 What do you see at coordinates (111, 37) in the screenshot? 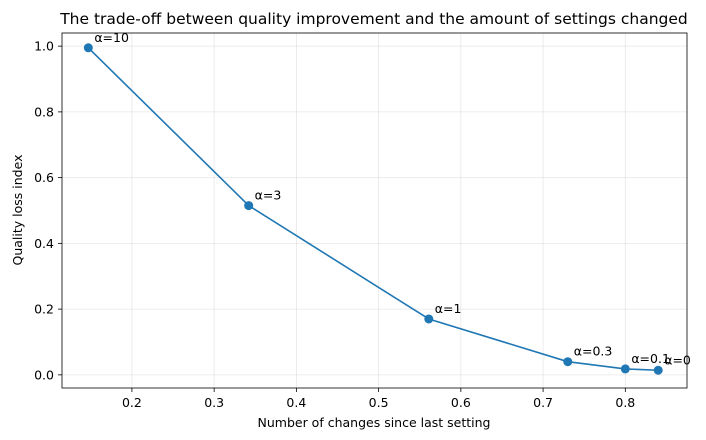
I see `point-annotation: α=10` at bounding box center [111, 37].